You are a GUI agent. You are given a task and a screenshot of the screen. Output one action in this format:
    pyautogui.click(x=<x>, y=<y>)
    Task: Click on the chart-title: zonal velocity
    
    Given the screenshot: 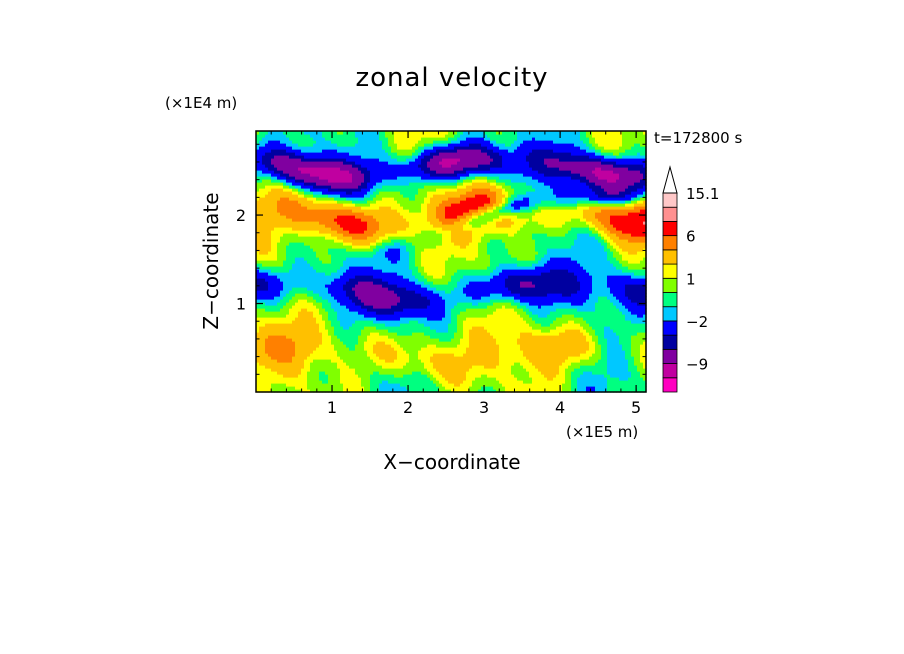 What is the action you would take?
    pyautogui.click(x=451, y=78)
    